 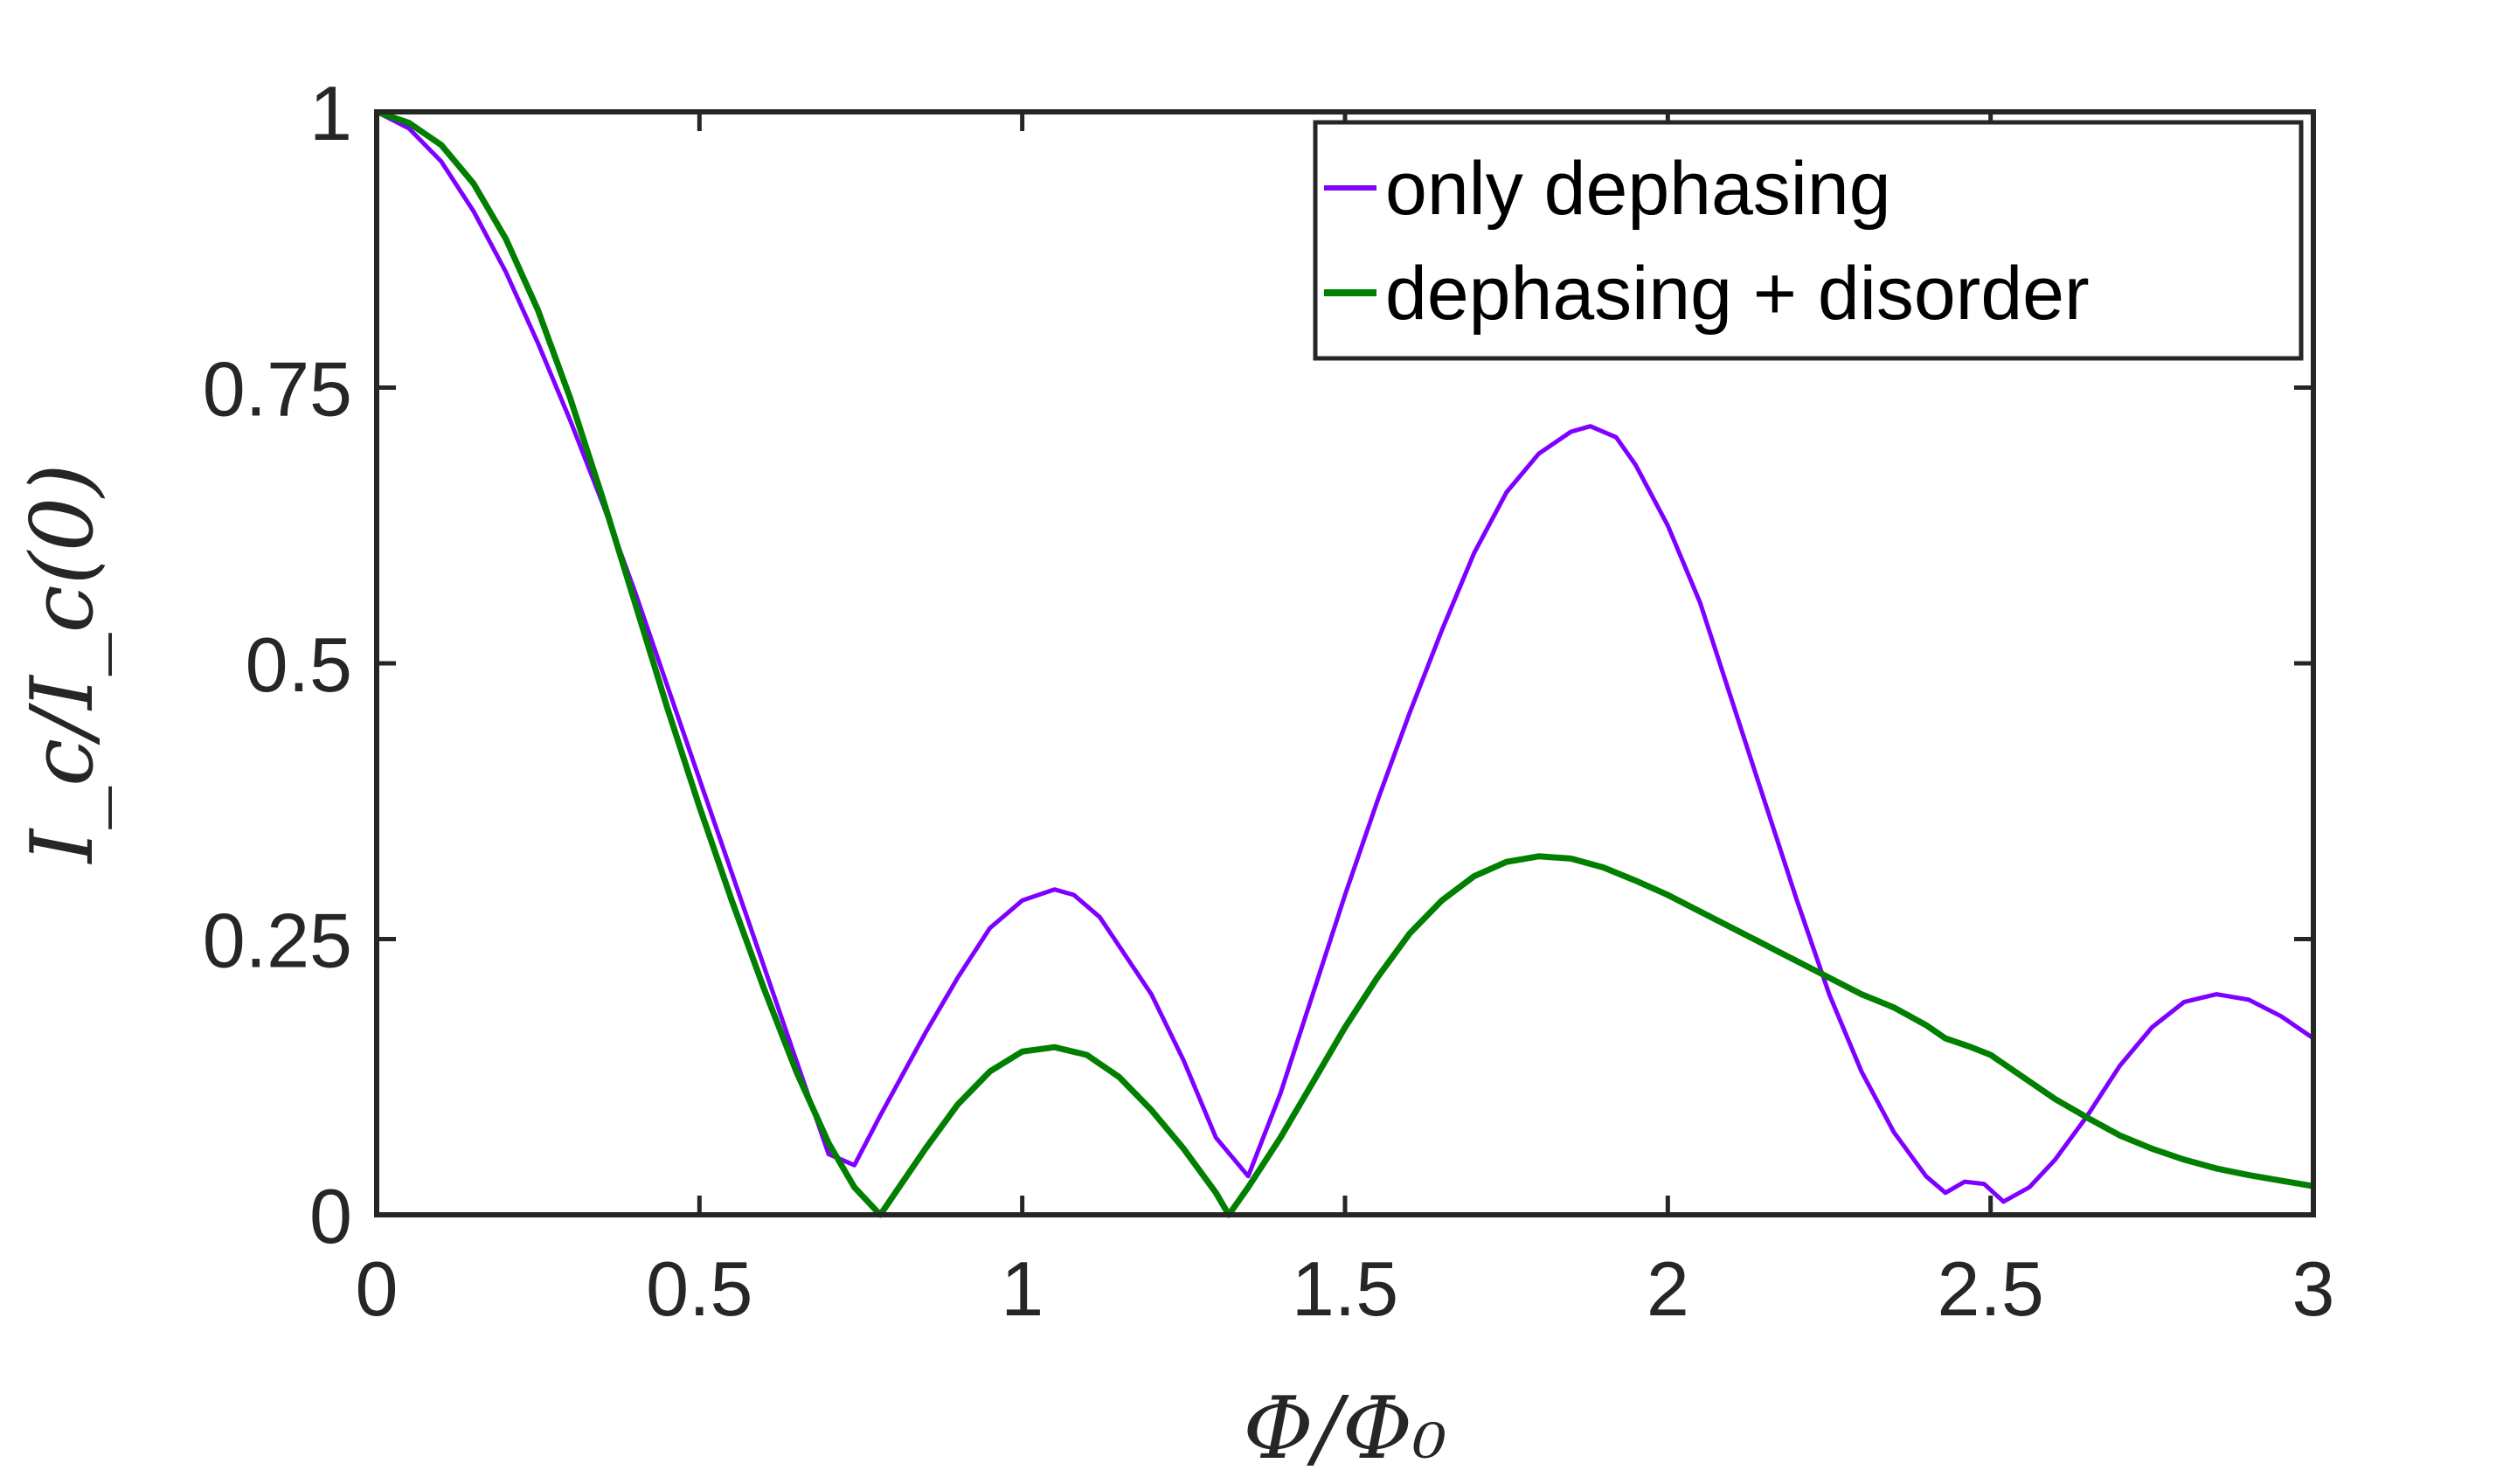 What do you see at coordinates (330, 1216) in the screenshot?
I see `y-tick-label-0: 0` at bounding box center [330, 1216].